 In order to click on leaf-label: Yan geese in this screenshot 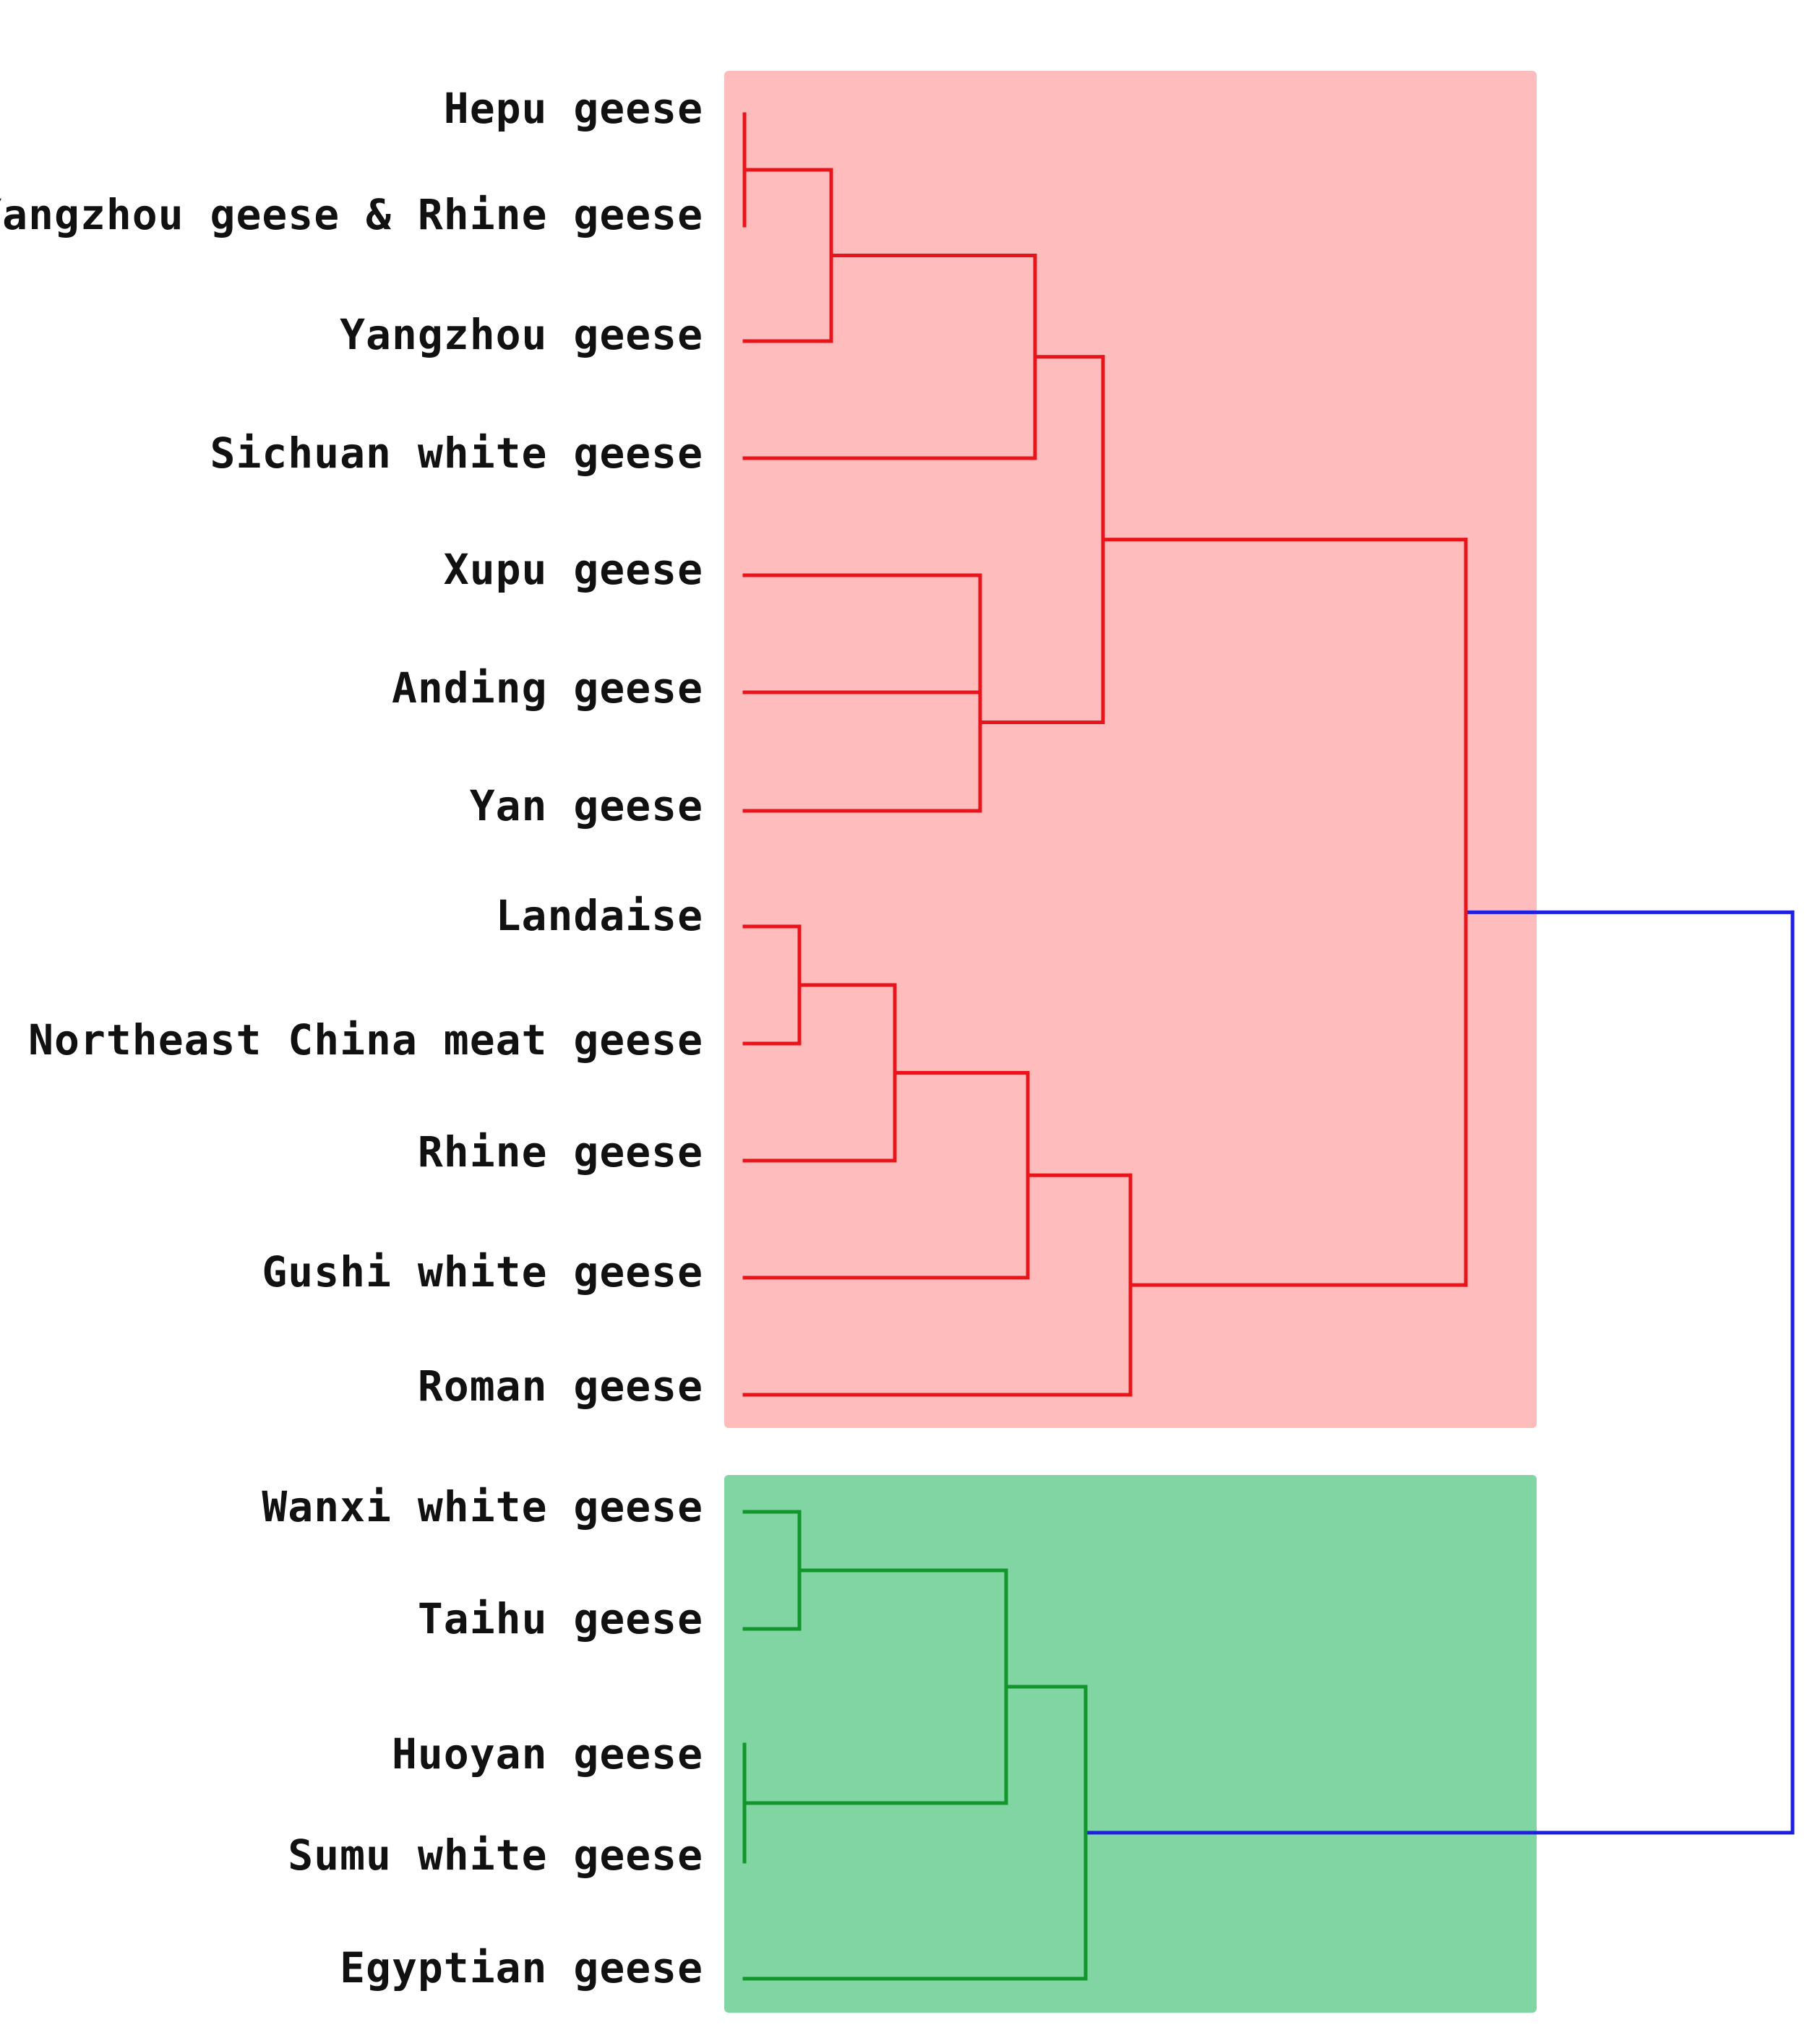, I will do `click(586, 806)`.